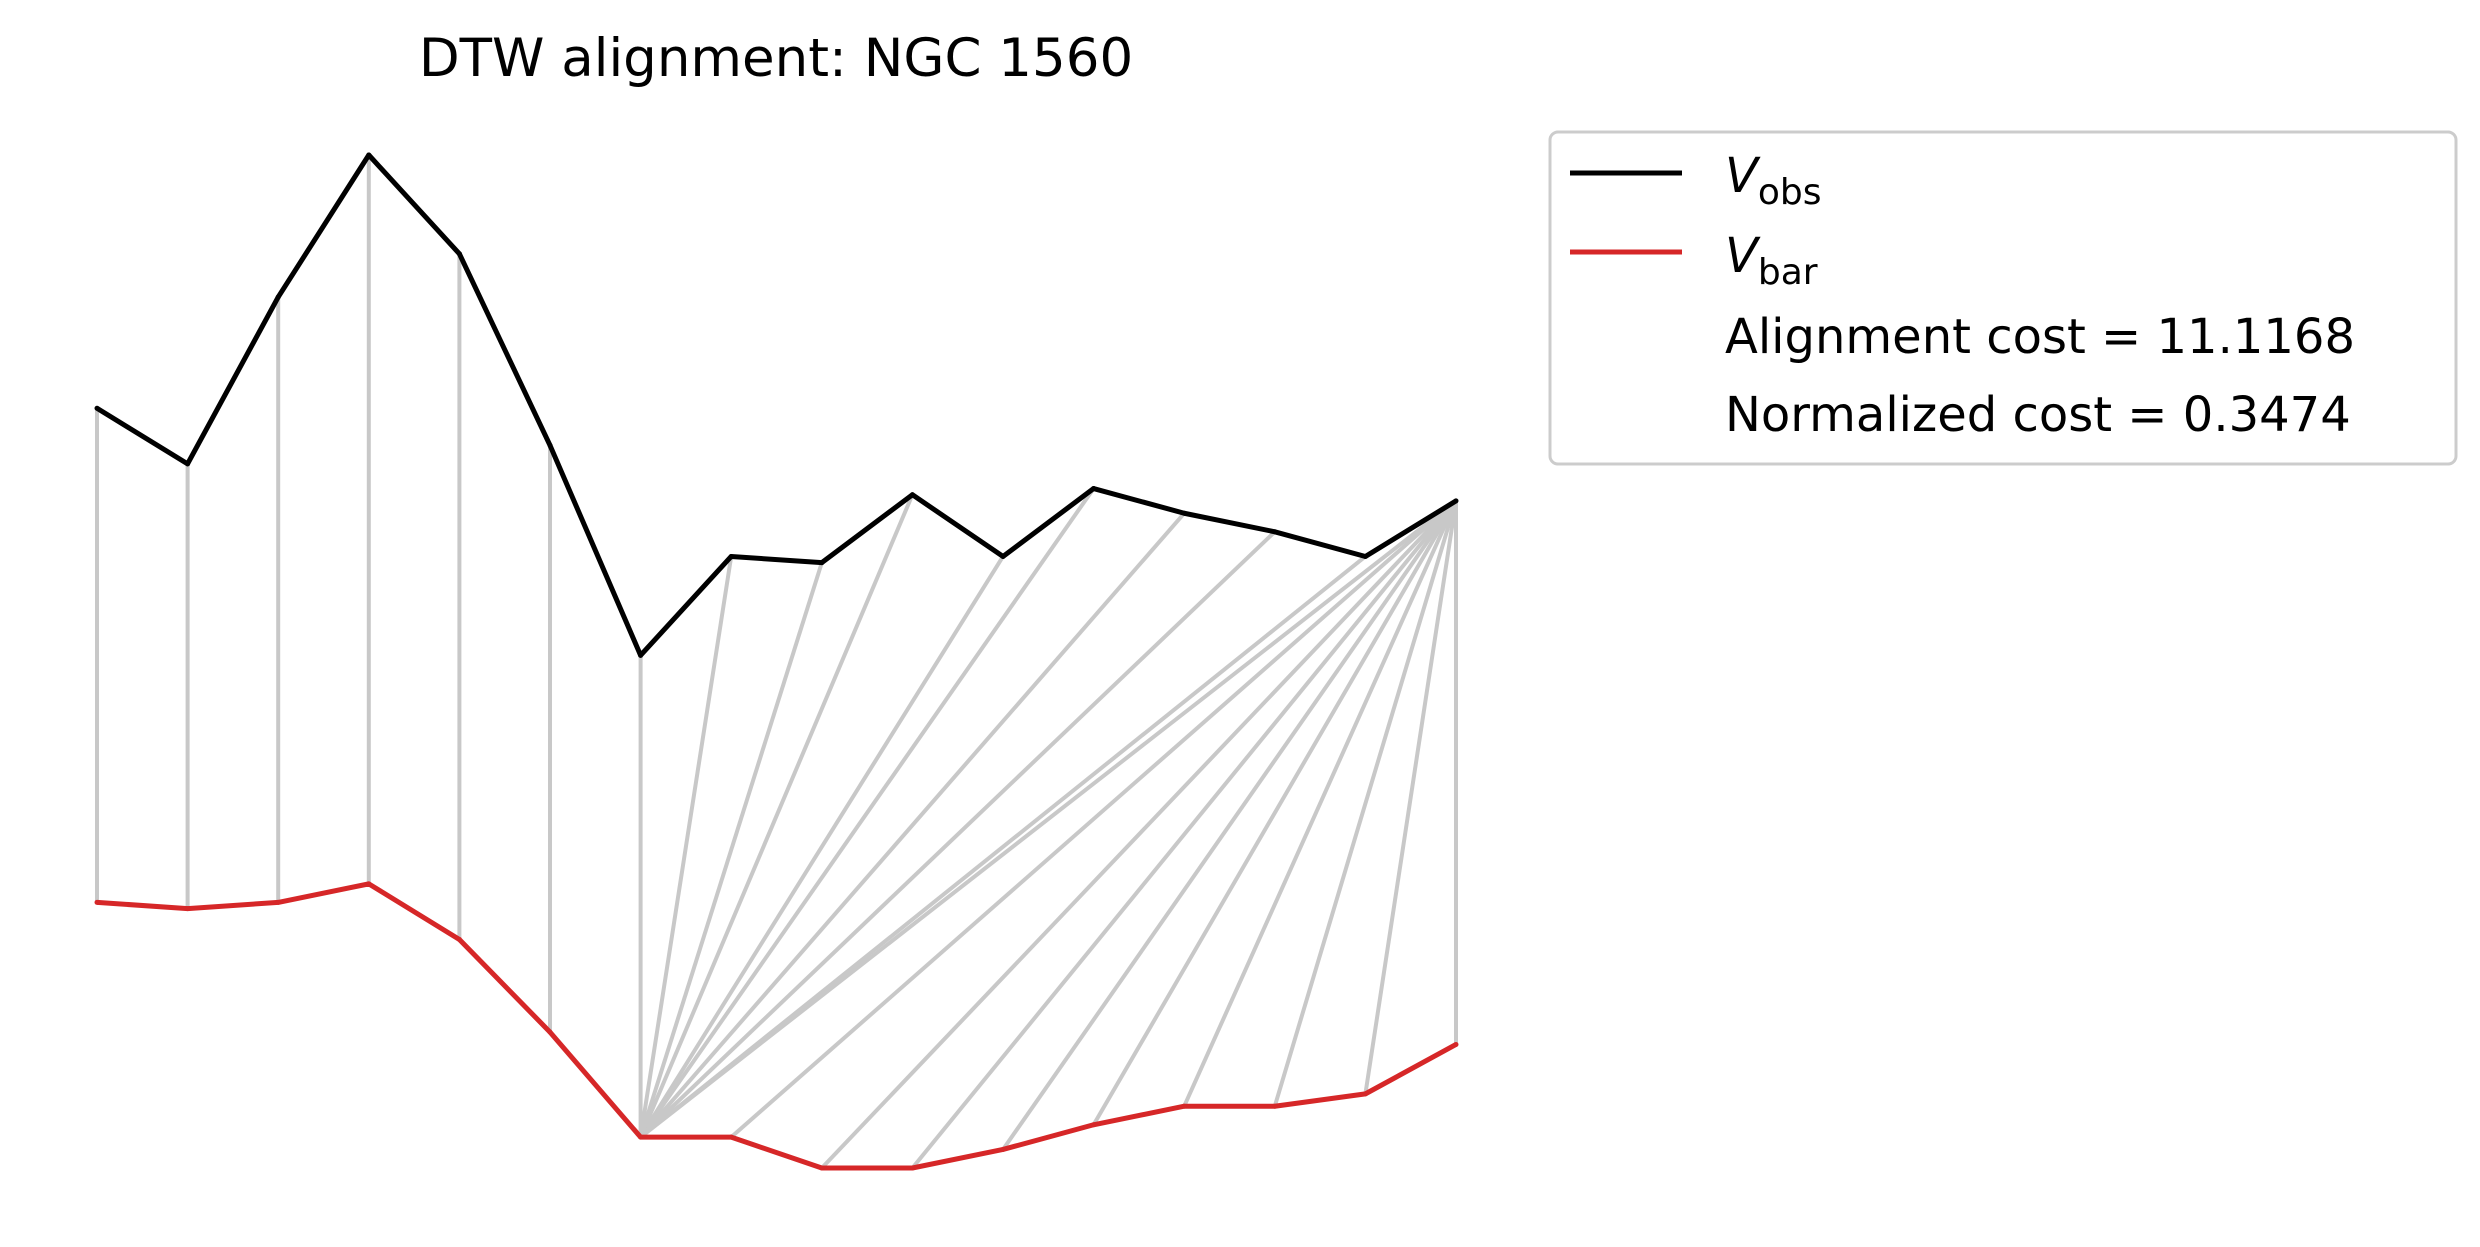 This screenshot has width=2480, height=1247. I want to click on legend-bar-subscript: bar, so click(1788, 272).